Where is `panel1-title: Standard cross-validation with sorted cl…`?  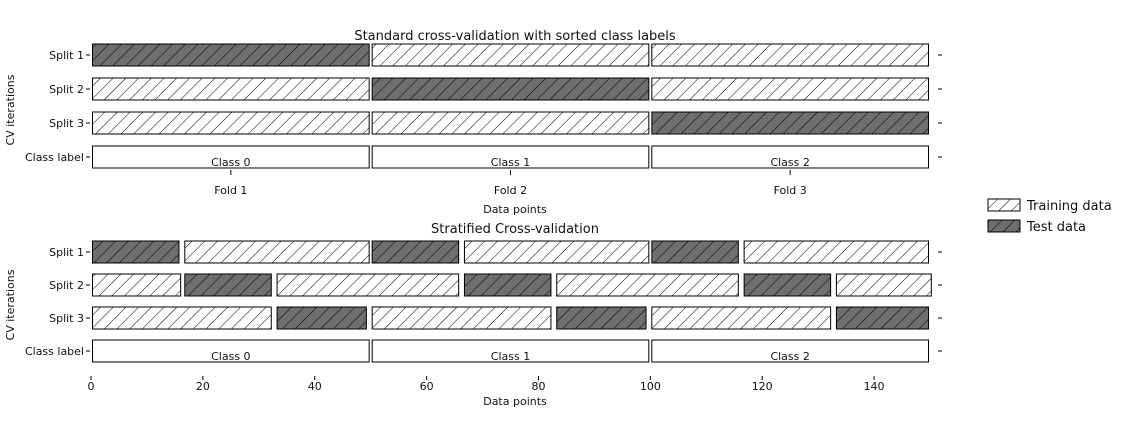
panel1-title: Standard cross-validation with sorted cl… is located at coordinates (515, 36).